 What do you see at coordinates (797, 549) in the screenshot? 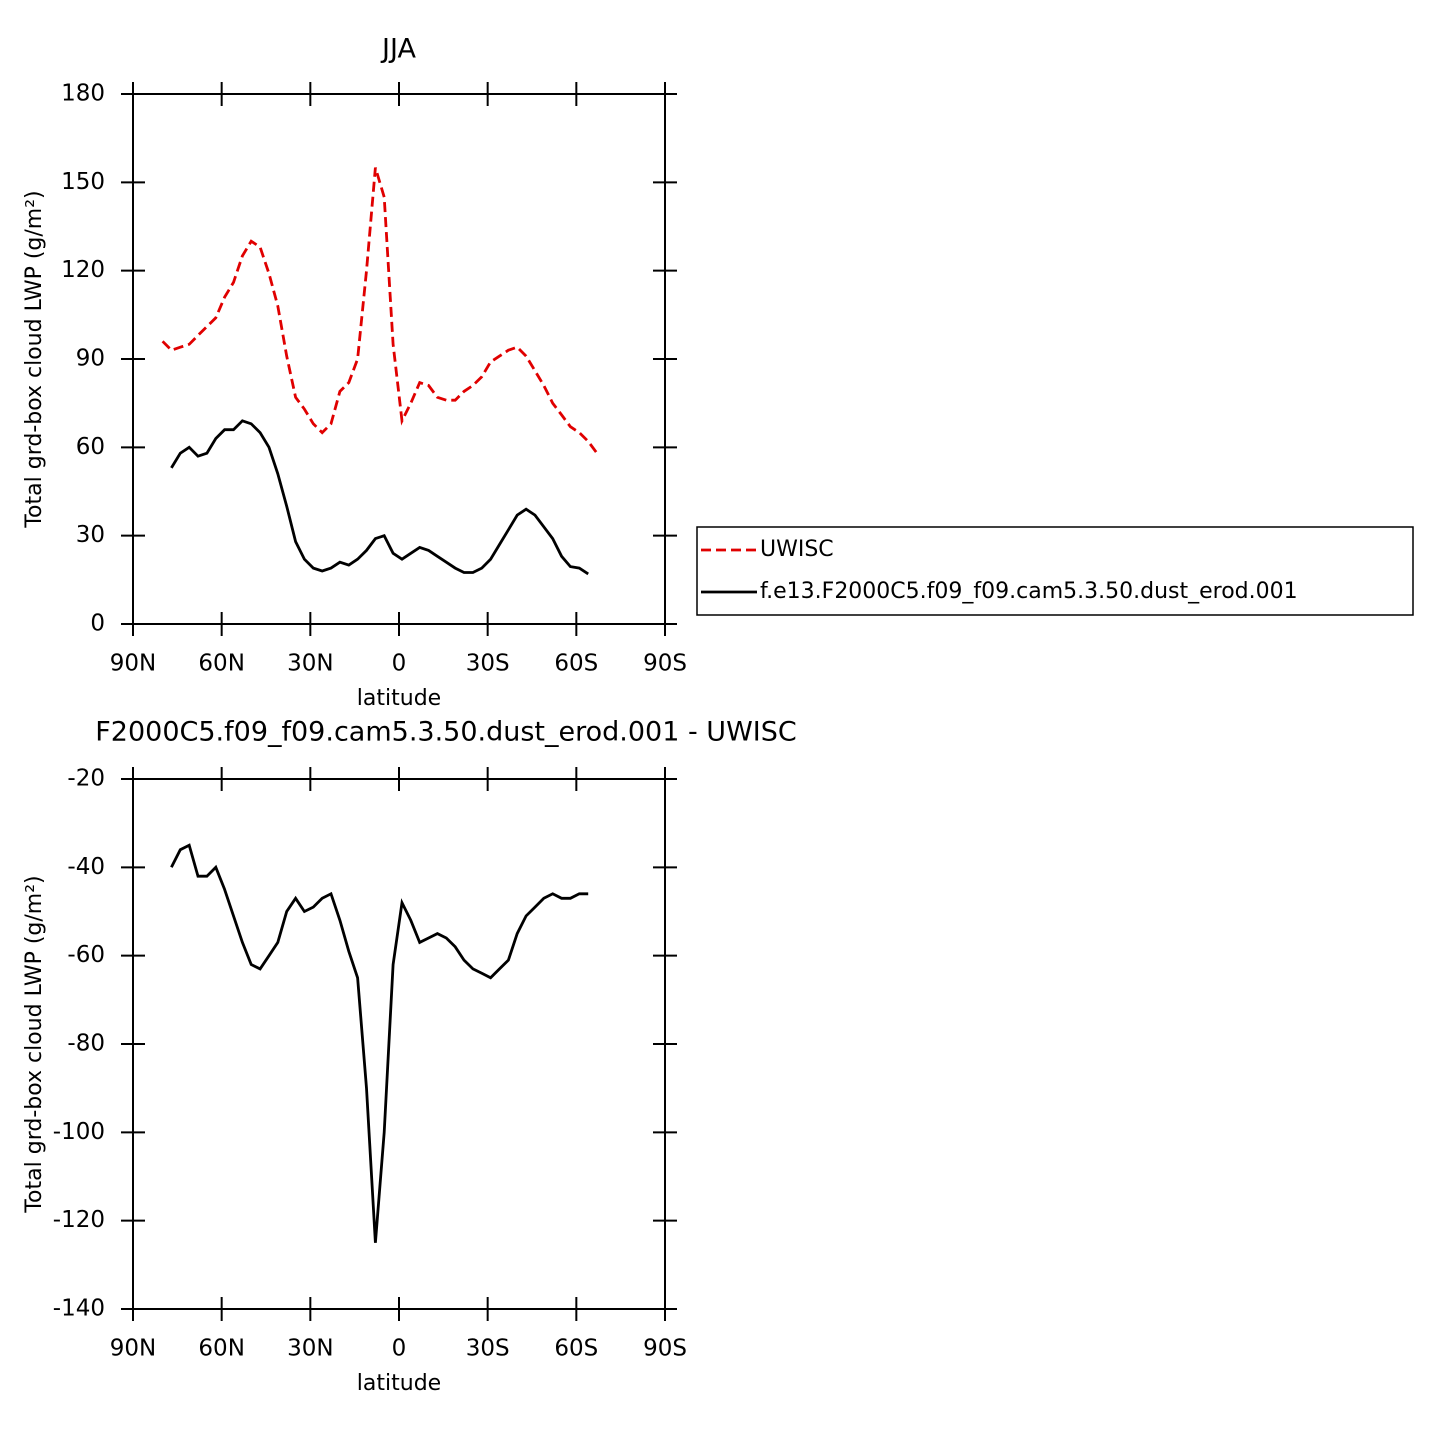
I see `legend-label: UWISC` at bounding box center [797, 549].